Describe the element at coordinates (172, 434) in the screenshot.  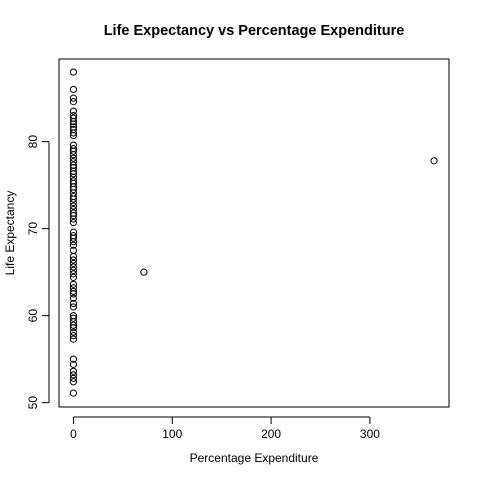
I see `x-tick-label: 100` at that location.